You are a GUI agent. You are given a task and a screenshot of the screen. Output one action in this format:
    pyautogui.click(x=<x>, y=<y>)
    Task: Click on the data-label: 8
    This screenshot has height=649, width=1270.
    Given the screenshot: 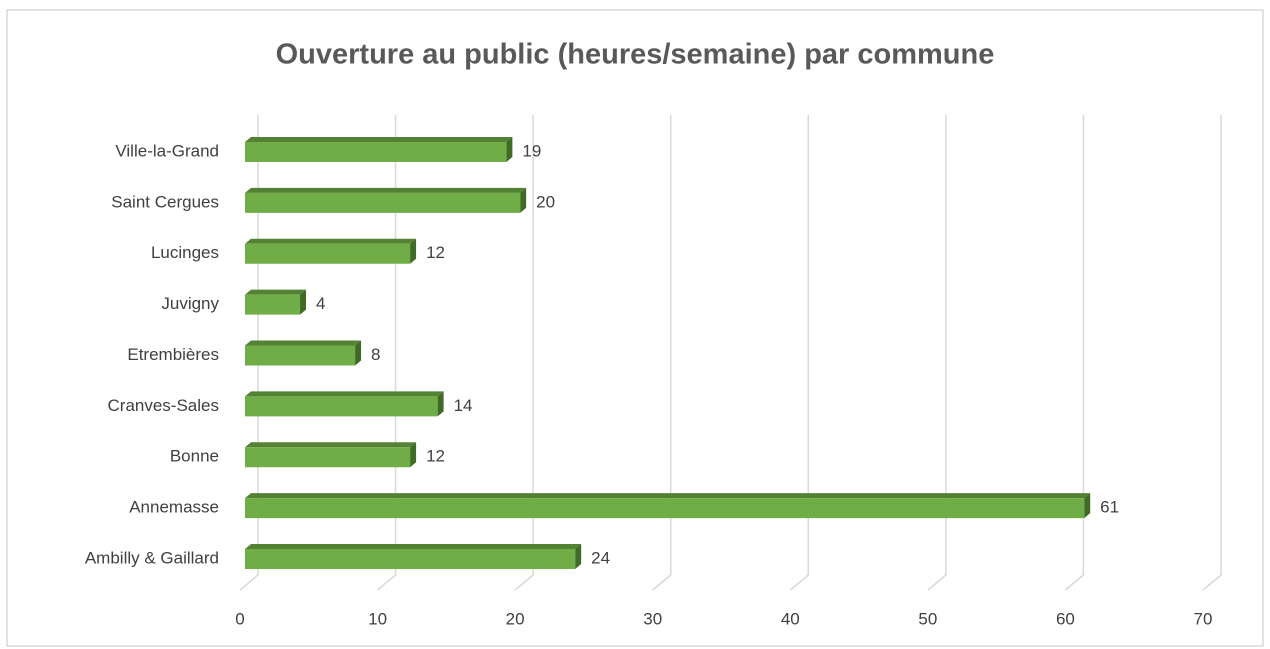 What is the action you would take?
    pyautogui.click(x=375, y=354)
    